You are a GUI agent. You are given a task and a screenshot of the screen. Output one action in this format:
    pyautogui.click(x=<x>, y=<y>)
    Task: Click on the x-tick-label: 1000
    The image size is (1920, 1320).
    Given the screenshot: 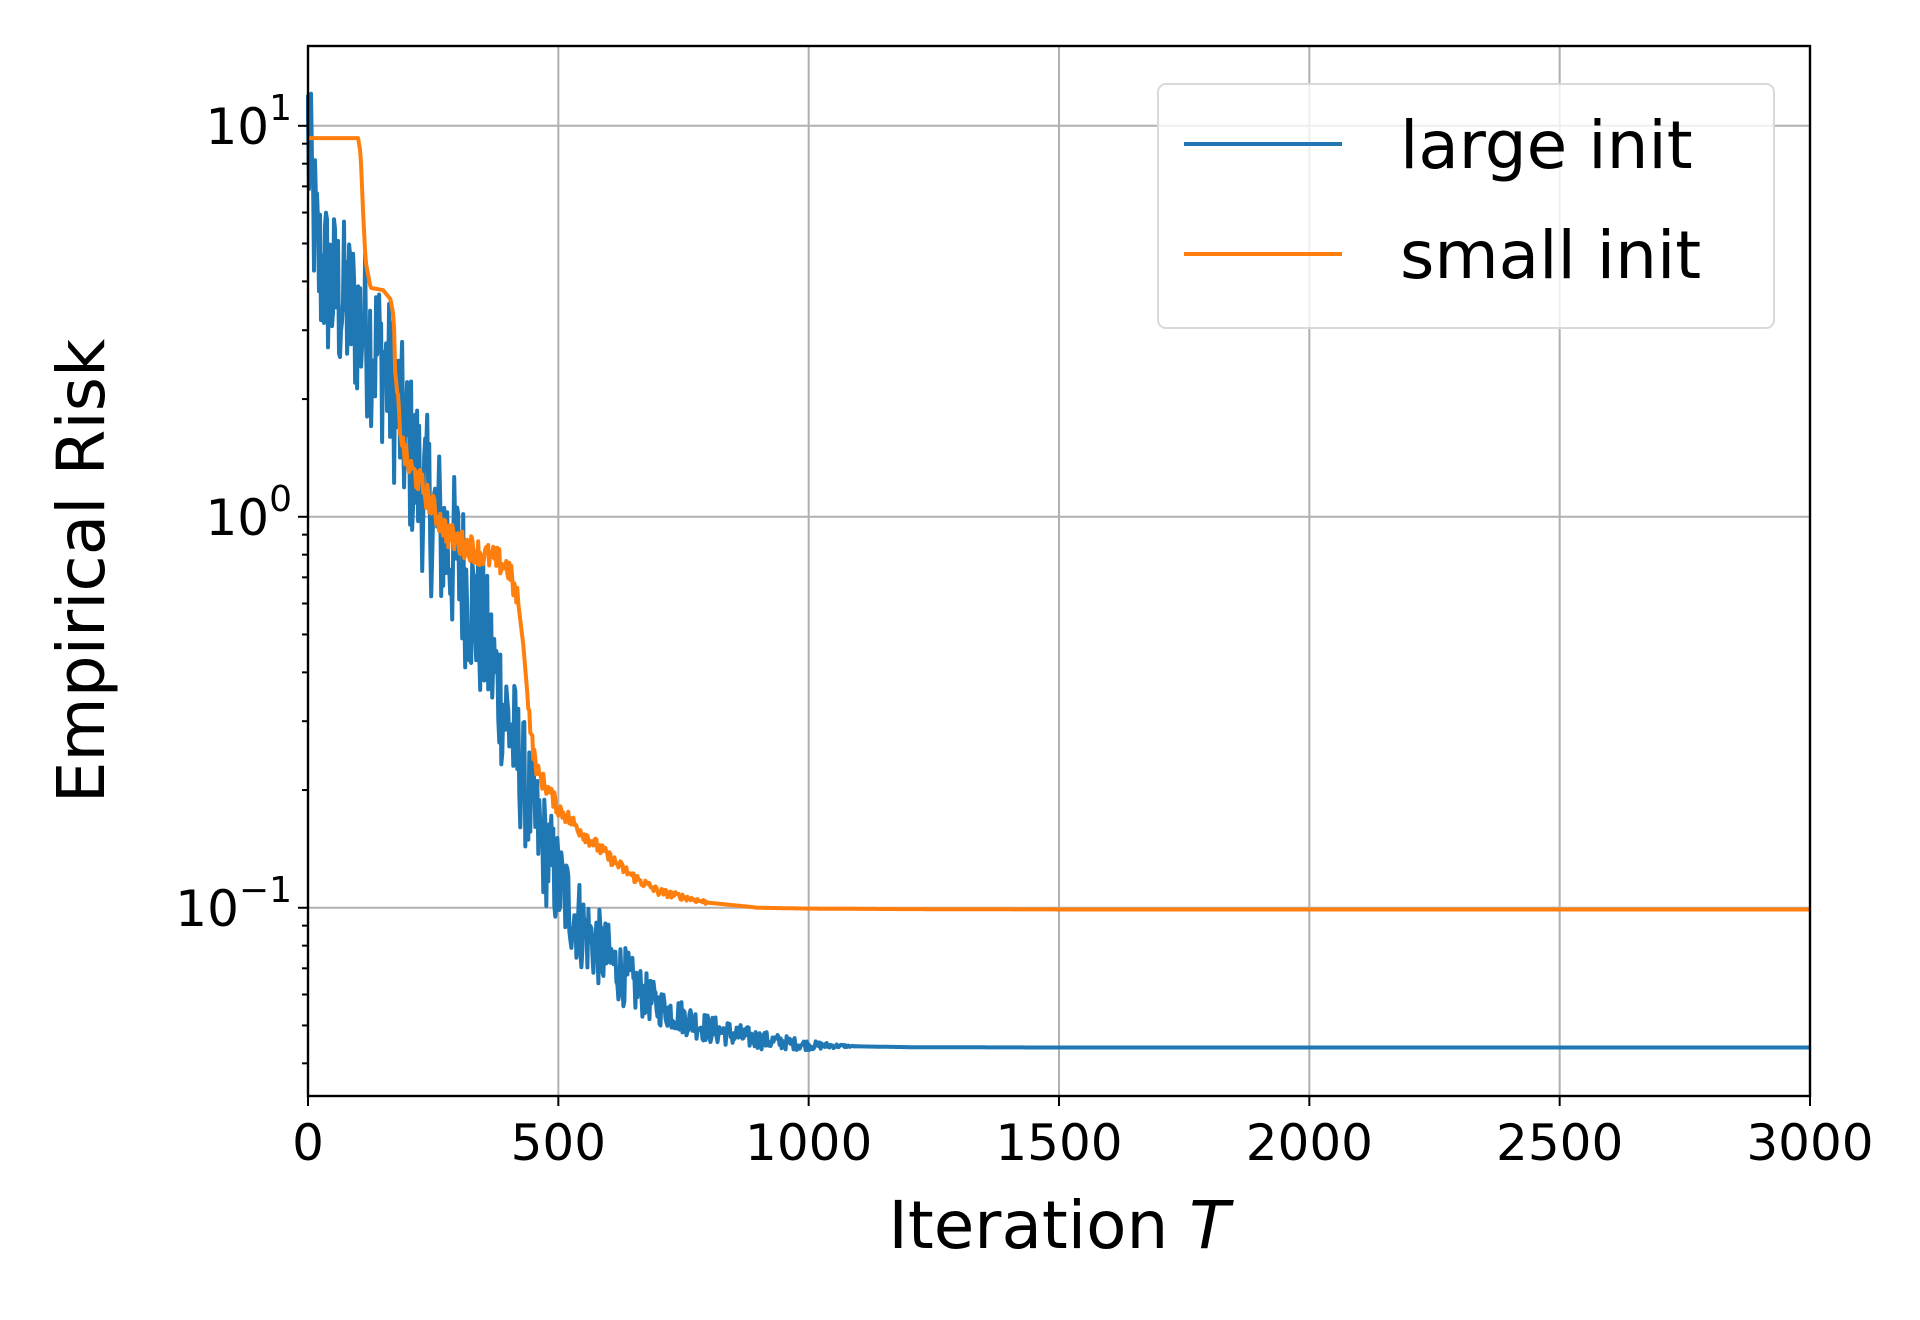 What is the action you would take?
    pyautogui.click(x=808, y=1143)
    